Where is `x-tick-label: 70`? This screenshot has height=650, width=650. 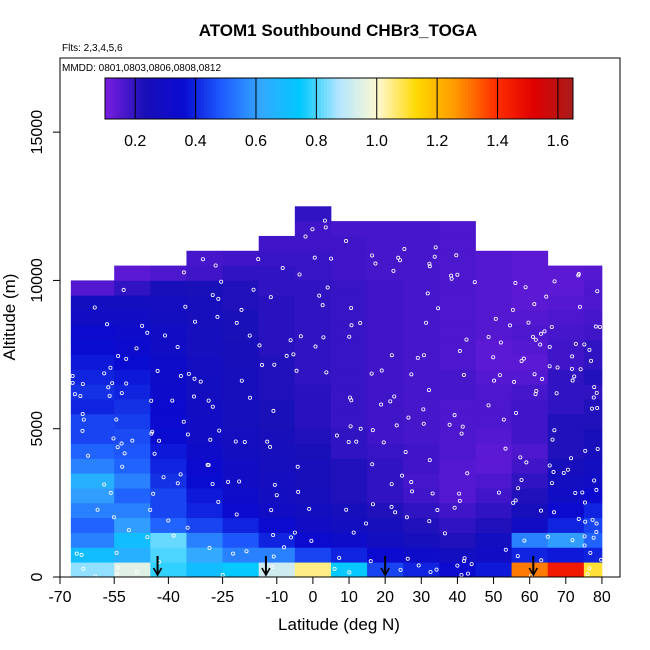
x-tick-label: 70 is located at coordinates (566, 597).